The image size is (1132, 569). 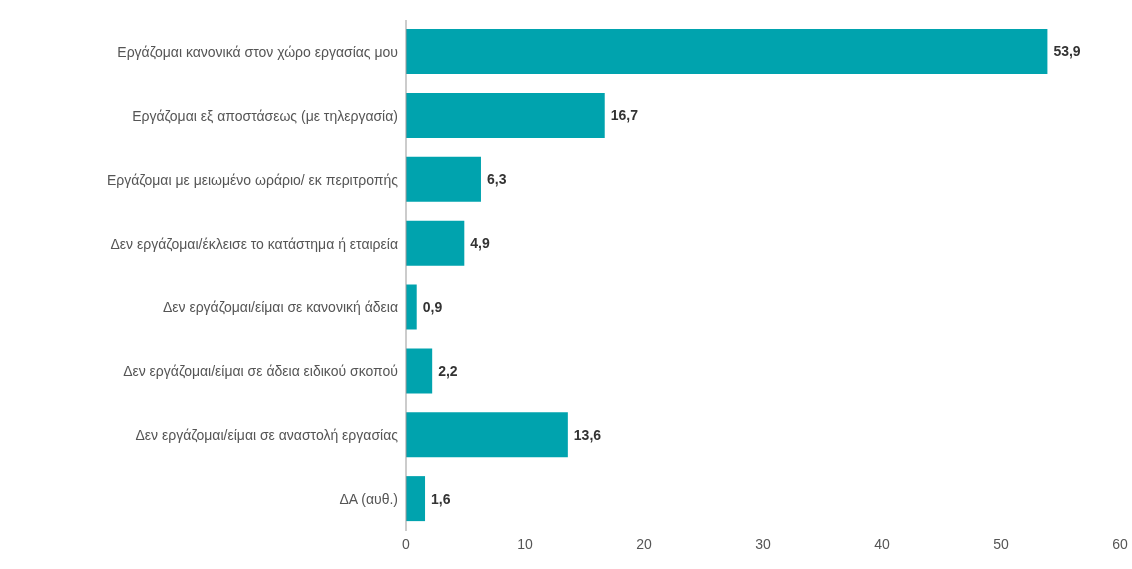 What do you see at coordinates (432, 306) in the screenshot?
I see `data-label: 0,9` at bounding box center [432, 306].